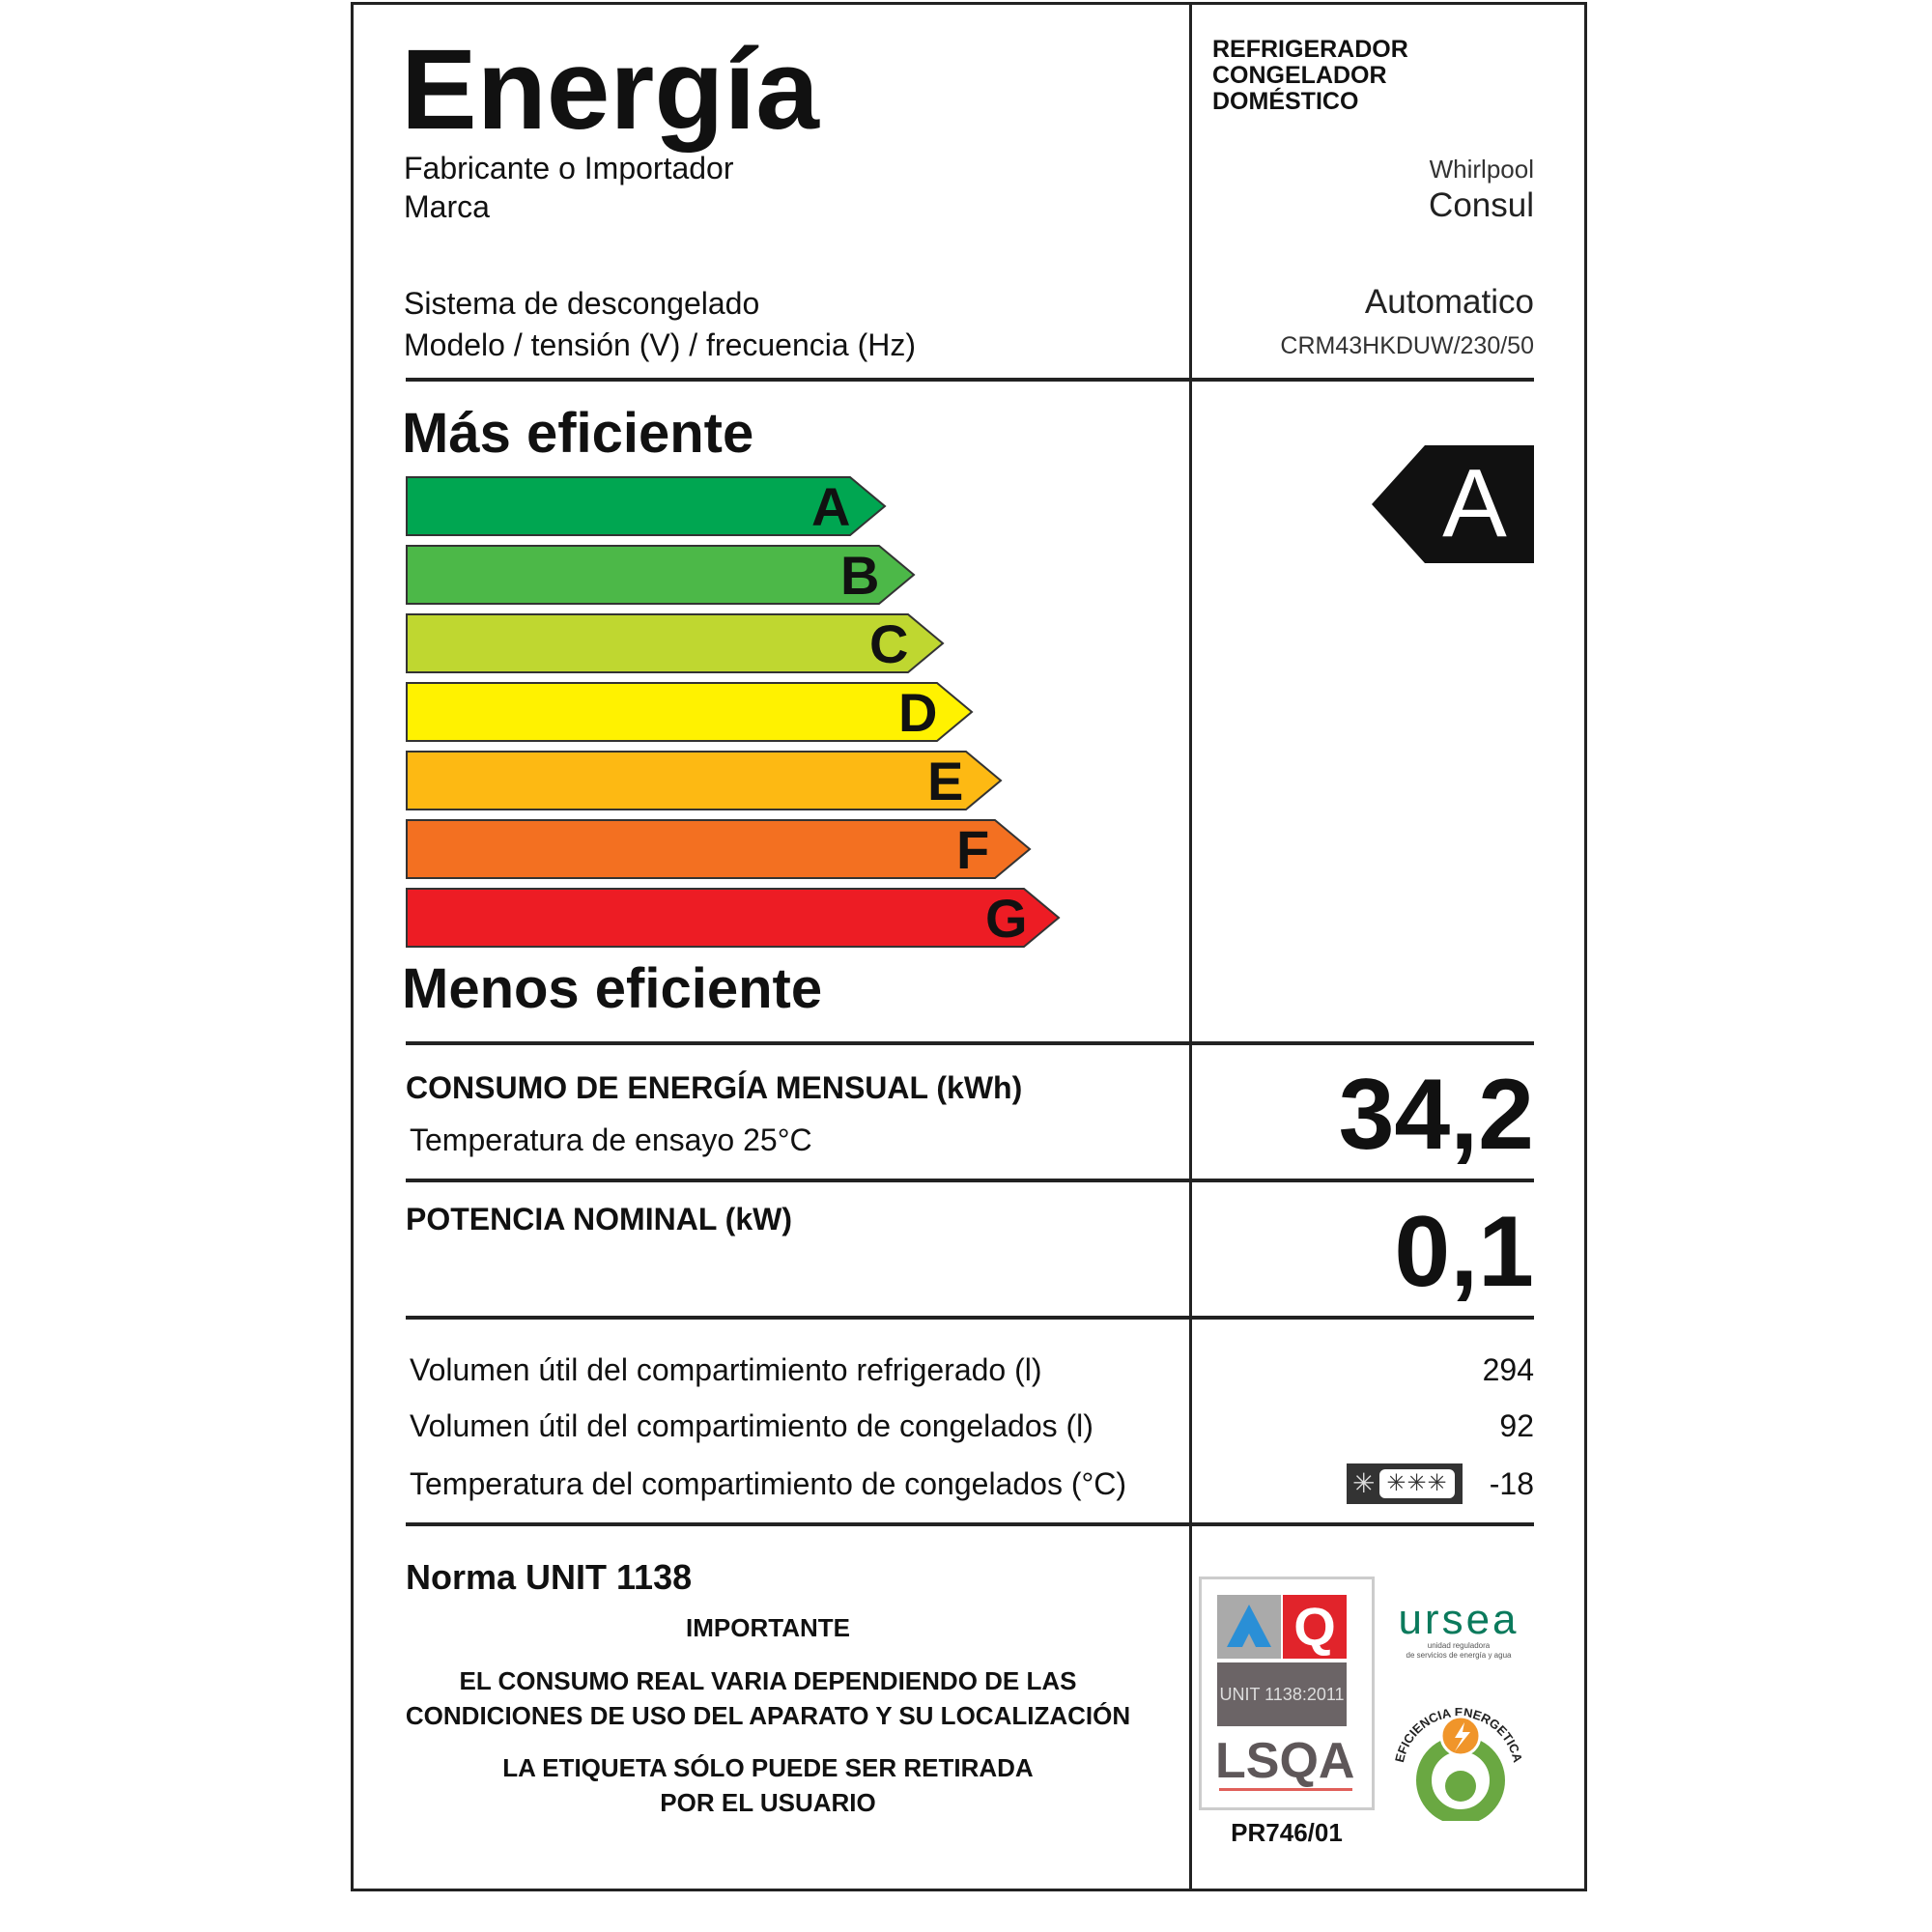  What do you see at coordinates (1285, 1789) in the screenshot?
I see `lsqa-underline` at bounding box center [1285, 1789].